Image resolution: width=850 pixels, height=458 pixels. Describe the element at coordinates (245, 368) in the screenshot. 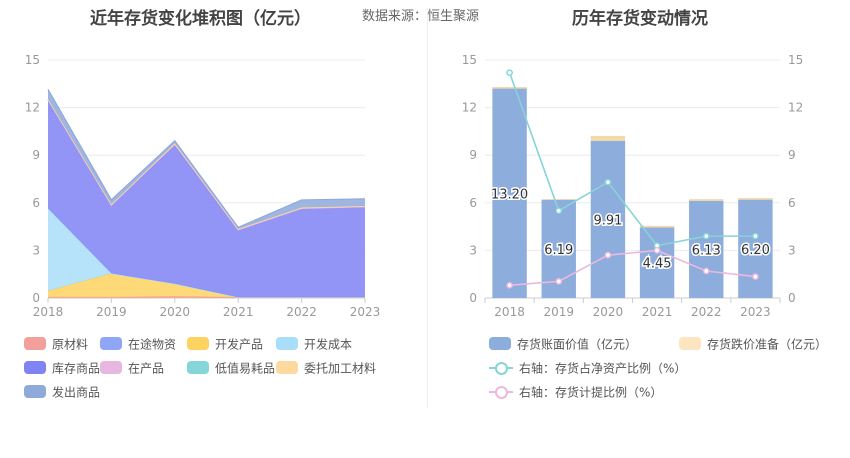

I see `legend-label: 低值易耗品` at that location.